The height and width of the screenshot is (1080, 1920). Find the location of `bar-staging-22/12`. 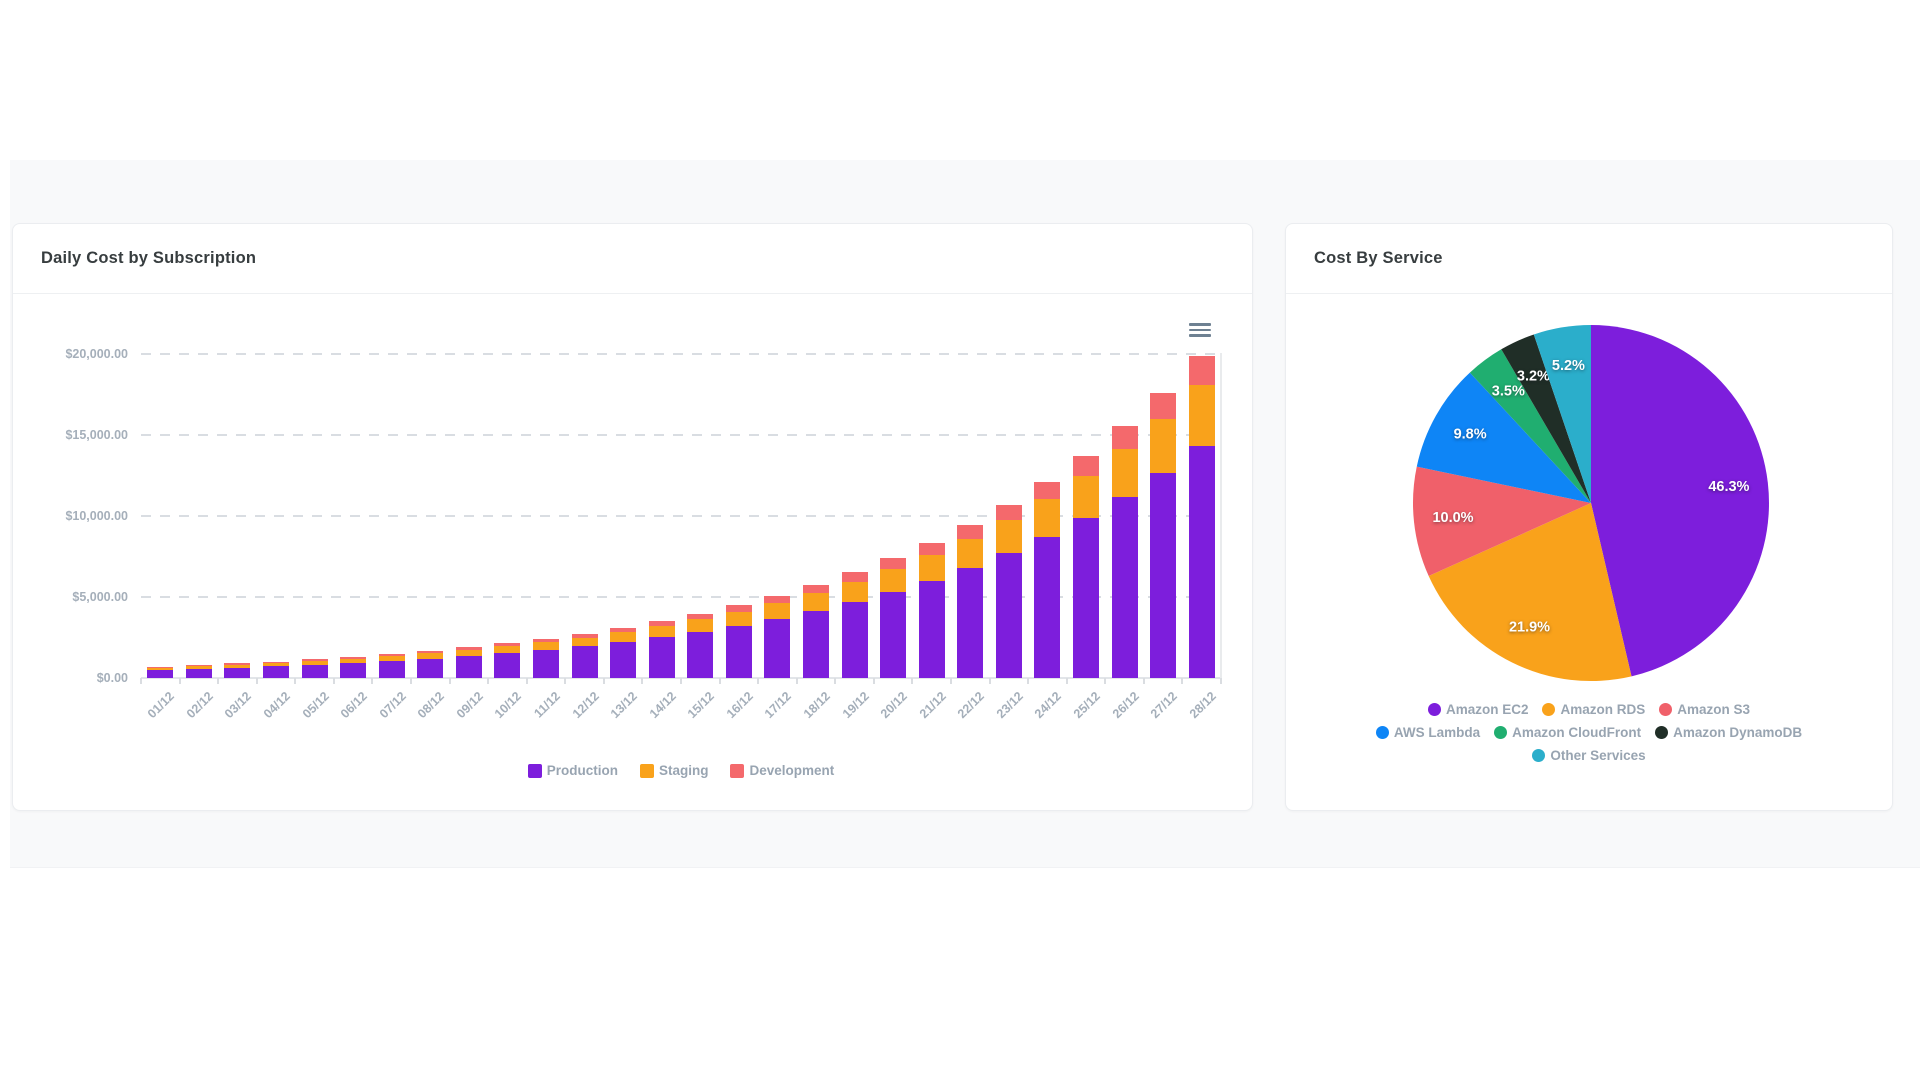

bar-staging-22/12 is located at coordinates (970, 553).